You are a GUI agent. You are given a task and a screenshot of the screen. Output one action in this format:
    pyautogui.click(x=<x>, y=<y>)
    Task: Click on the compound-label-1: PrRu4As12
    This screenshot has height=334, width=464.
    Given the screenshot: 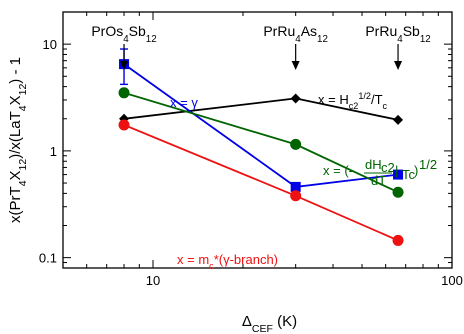 What is the action you would take?
    pyautogui.click(x=295, y=34)
    